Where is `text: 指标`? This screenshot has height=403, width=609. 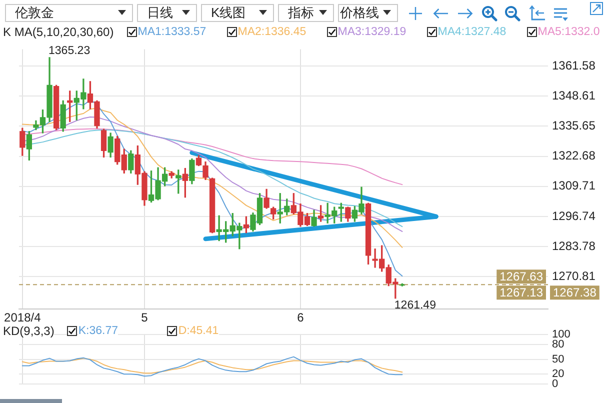 text: 指标 is located at coordinates (301, 13).